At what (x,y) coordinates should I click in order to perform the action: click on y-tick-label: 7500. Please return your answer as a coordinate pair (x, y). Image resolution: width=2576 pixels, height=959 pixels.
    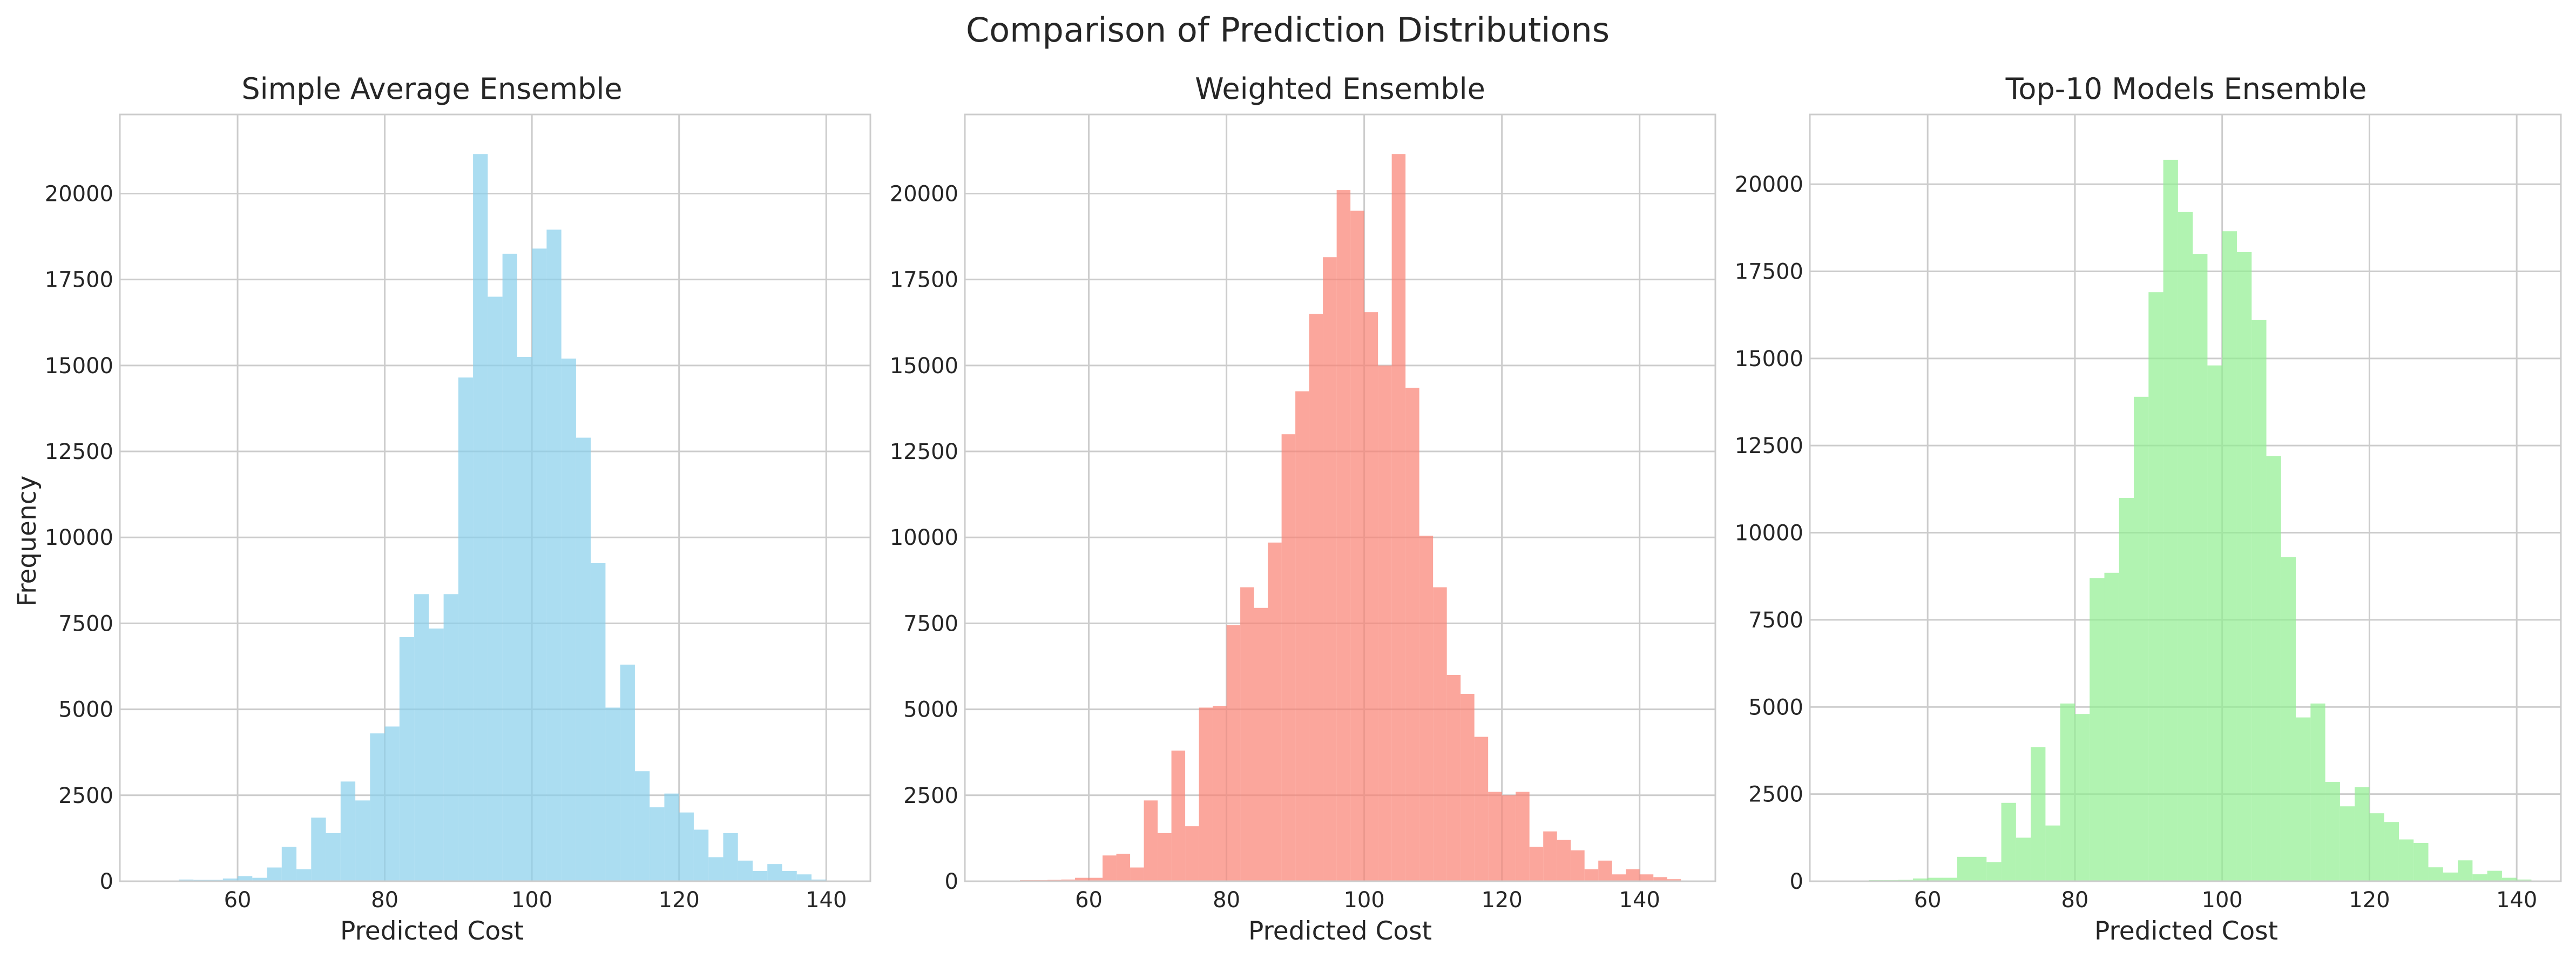
    Looking at the image, I should click on (1776, 620).